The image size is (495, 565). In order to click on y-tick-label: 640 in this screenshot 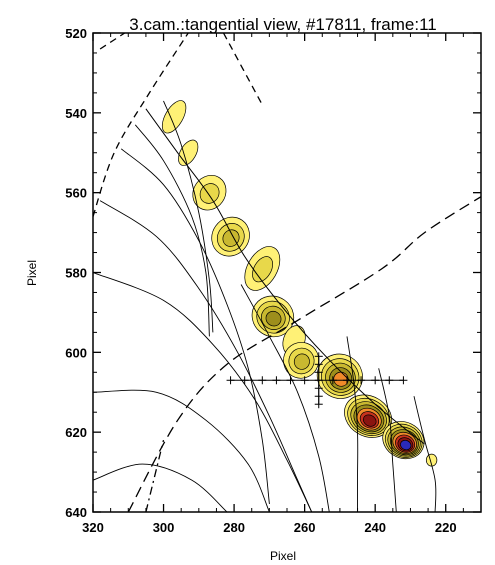, I will do `click(76, 512)`.